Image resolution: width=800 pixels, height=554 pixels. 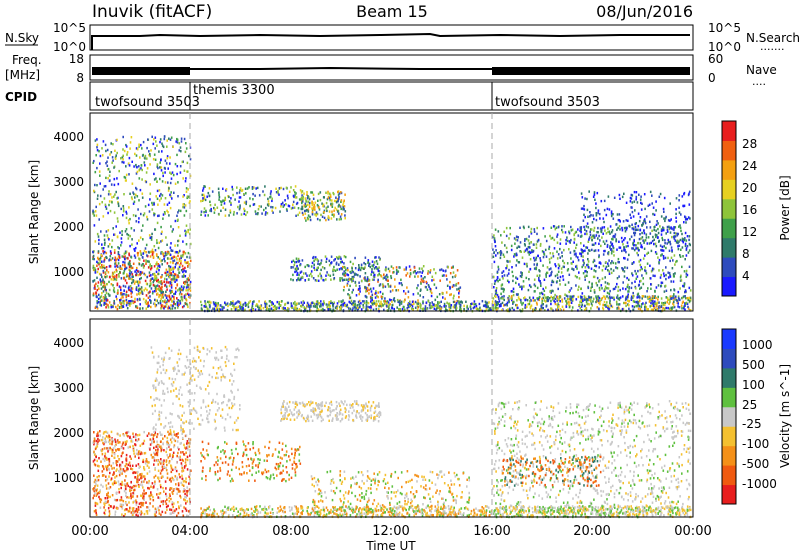 What do you see at coordinates (729, 267) in the screenshot?
I see `power-colorbar-swatch` at bounding box center [729, 267].